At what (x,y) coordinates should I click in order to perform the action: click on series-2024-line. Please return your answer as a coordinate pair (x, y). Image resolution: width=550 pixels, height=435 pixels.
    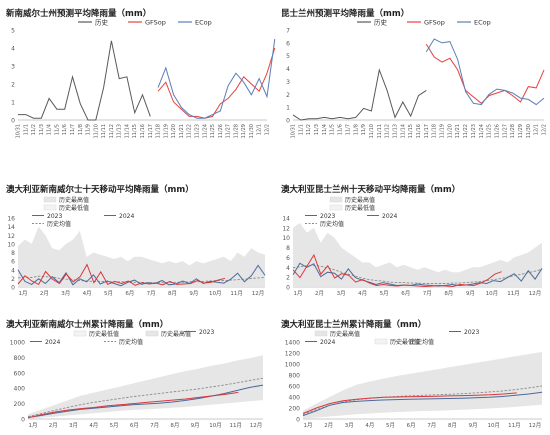
    Looking at the image, I should click on (409, 403).